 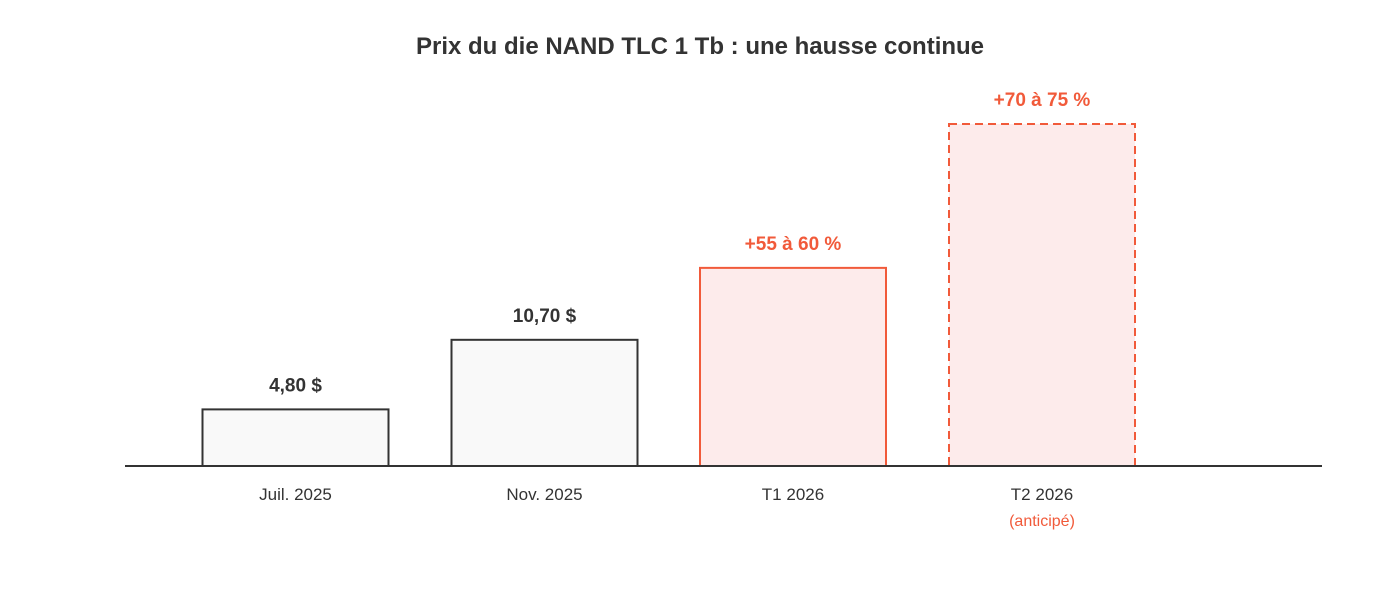 What do you see at coordinates (793, 494) in the screenshot?
I see `x-tick-label-3: T1 2026` at bounding box center [793, 494].